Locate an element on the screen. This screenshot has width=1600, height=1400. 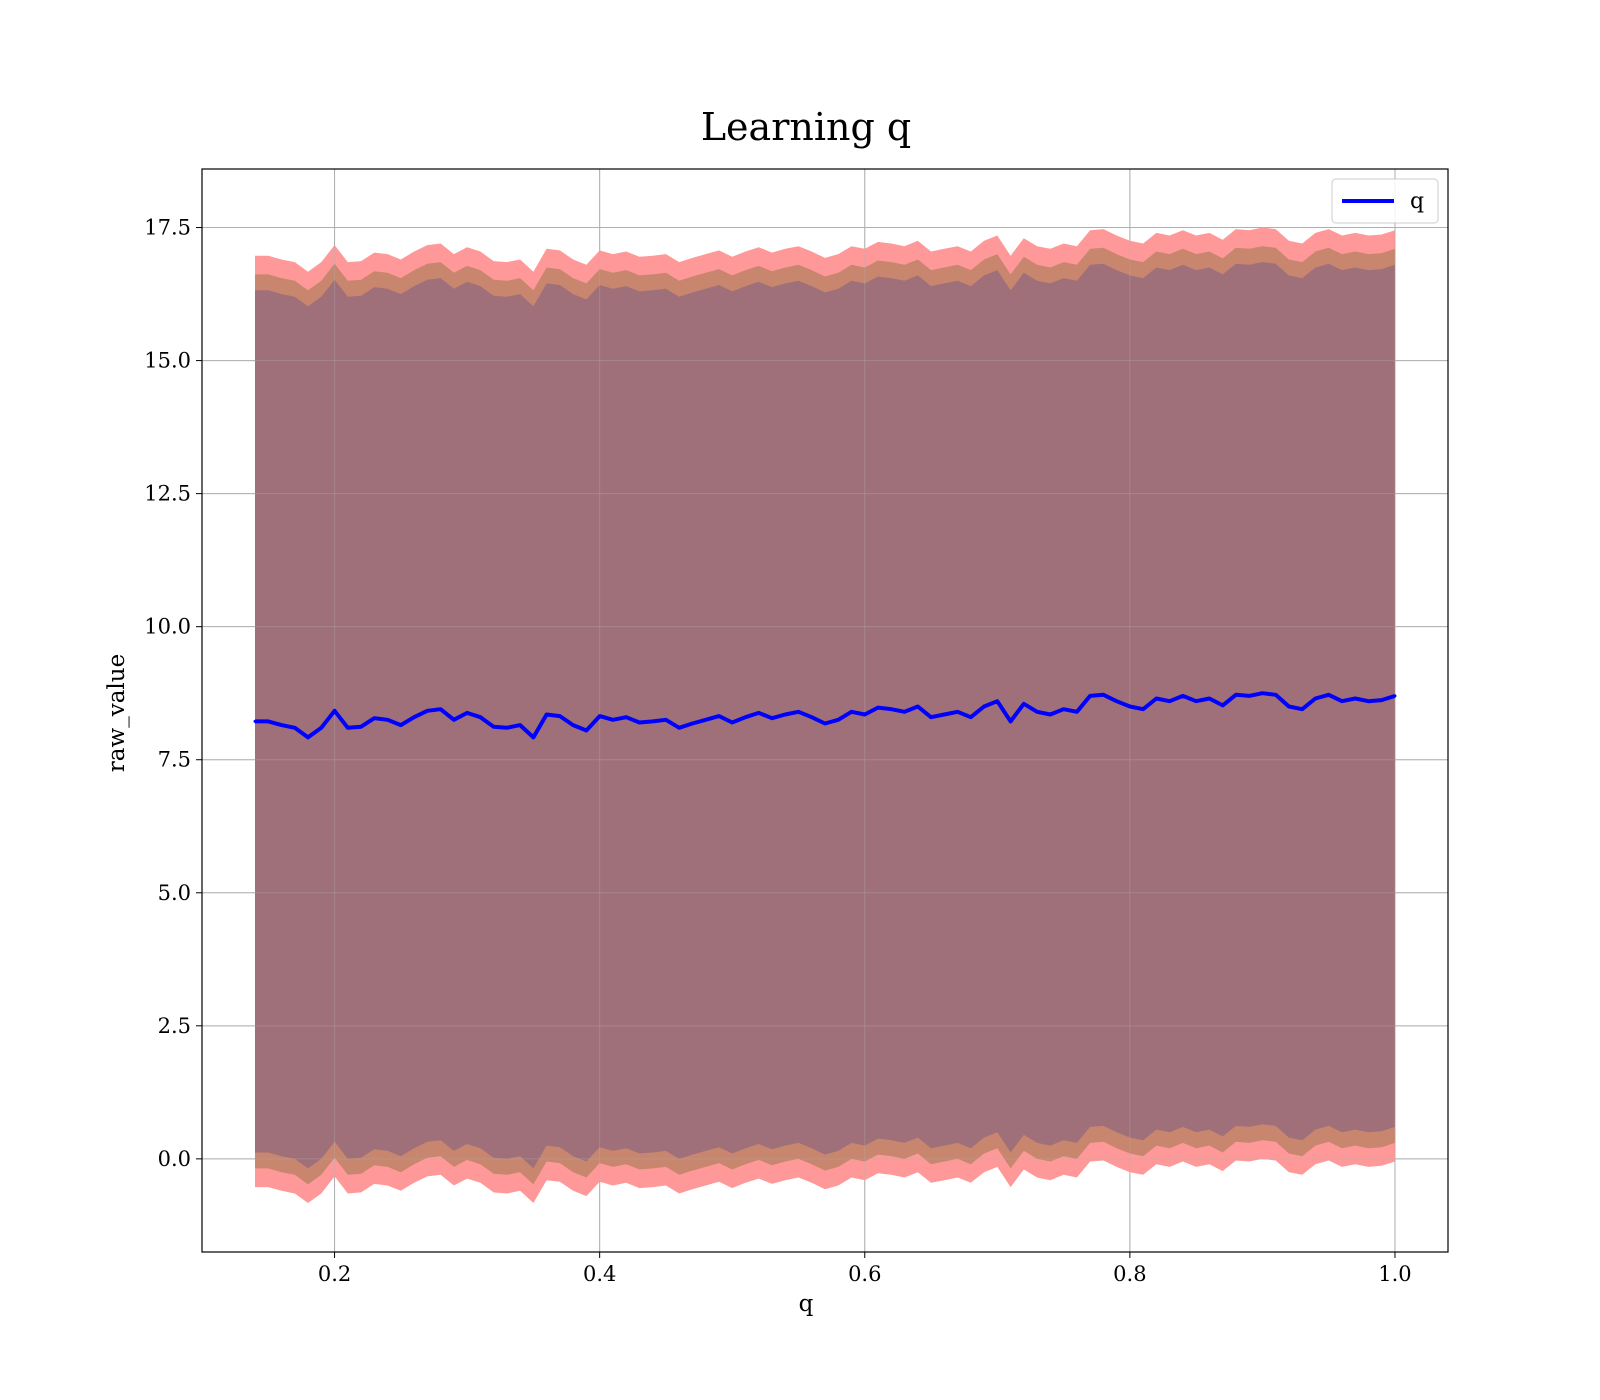
x-tick-label-2: 0.6 is located at coordinates (864, 1274).